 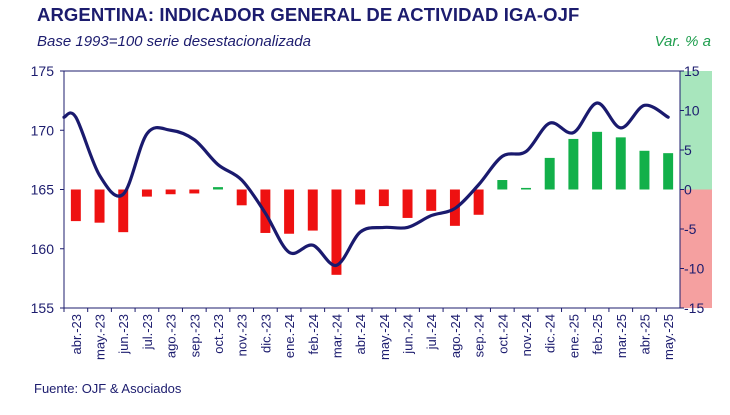 What do you see at coordinates (43, 249) in the screenshot?
I see `left-tick-label: 160` at bounding box center [43, 249].